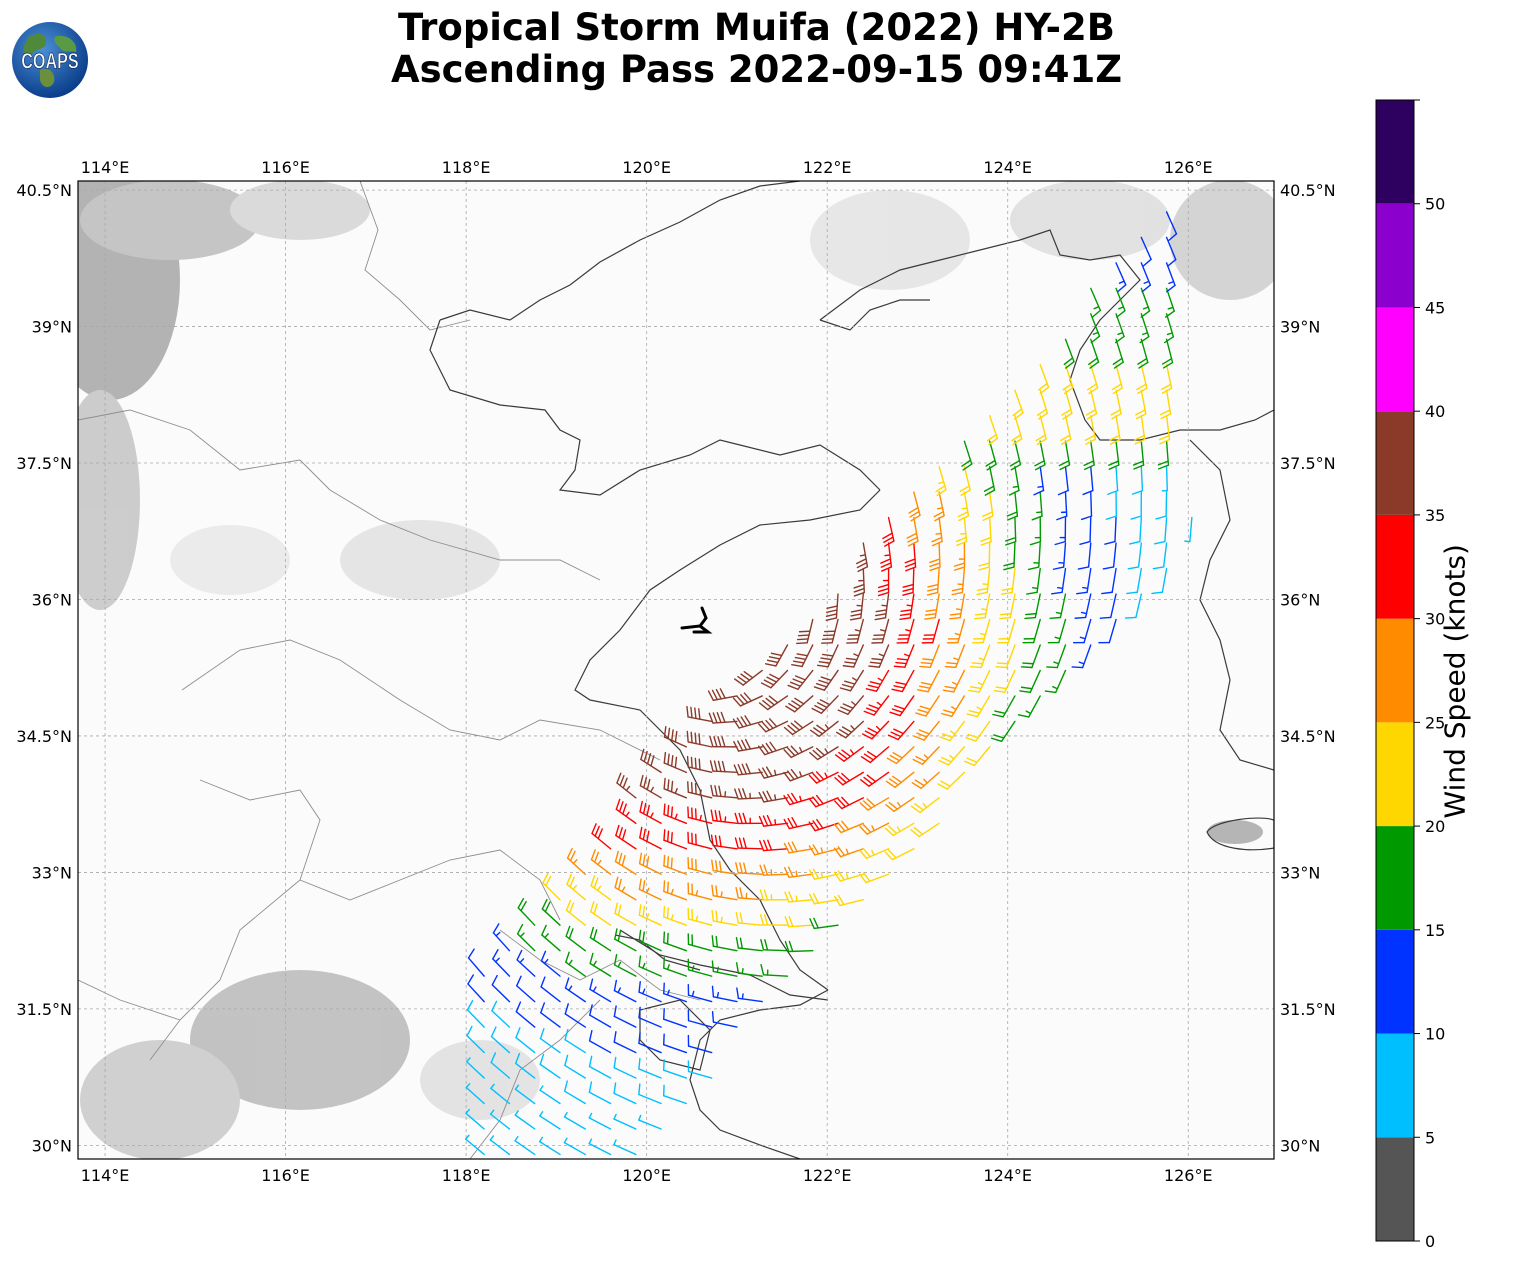 This screenshot has height=1264, width=1513. I want to click on lon-tick-label: 114°E, so click(105, 167).